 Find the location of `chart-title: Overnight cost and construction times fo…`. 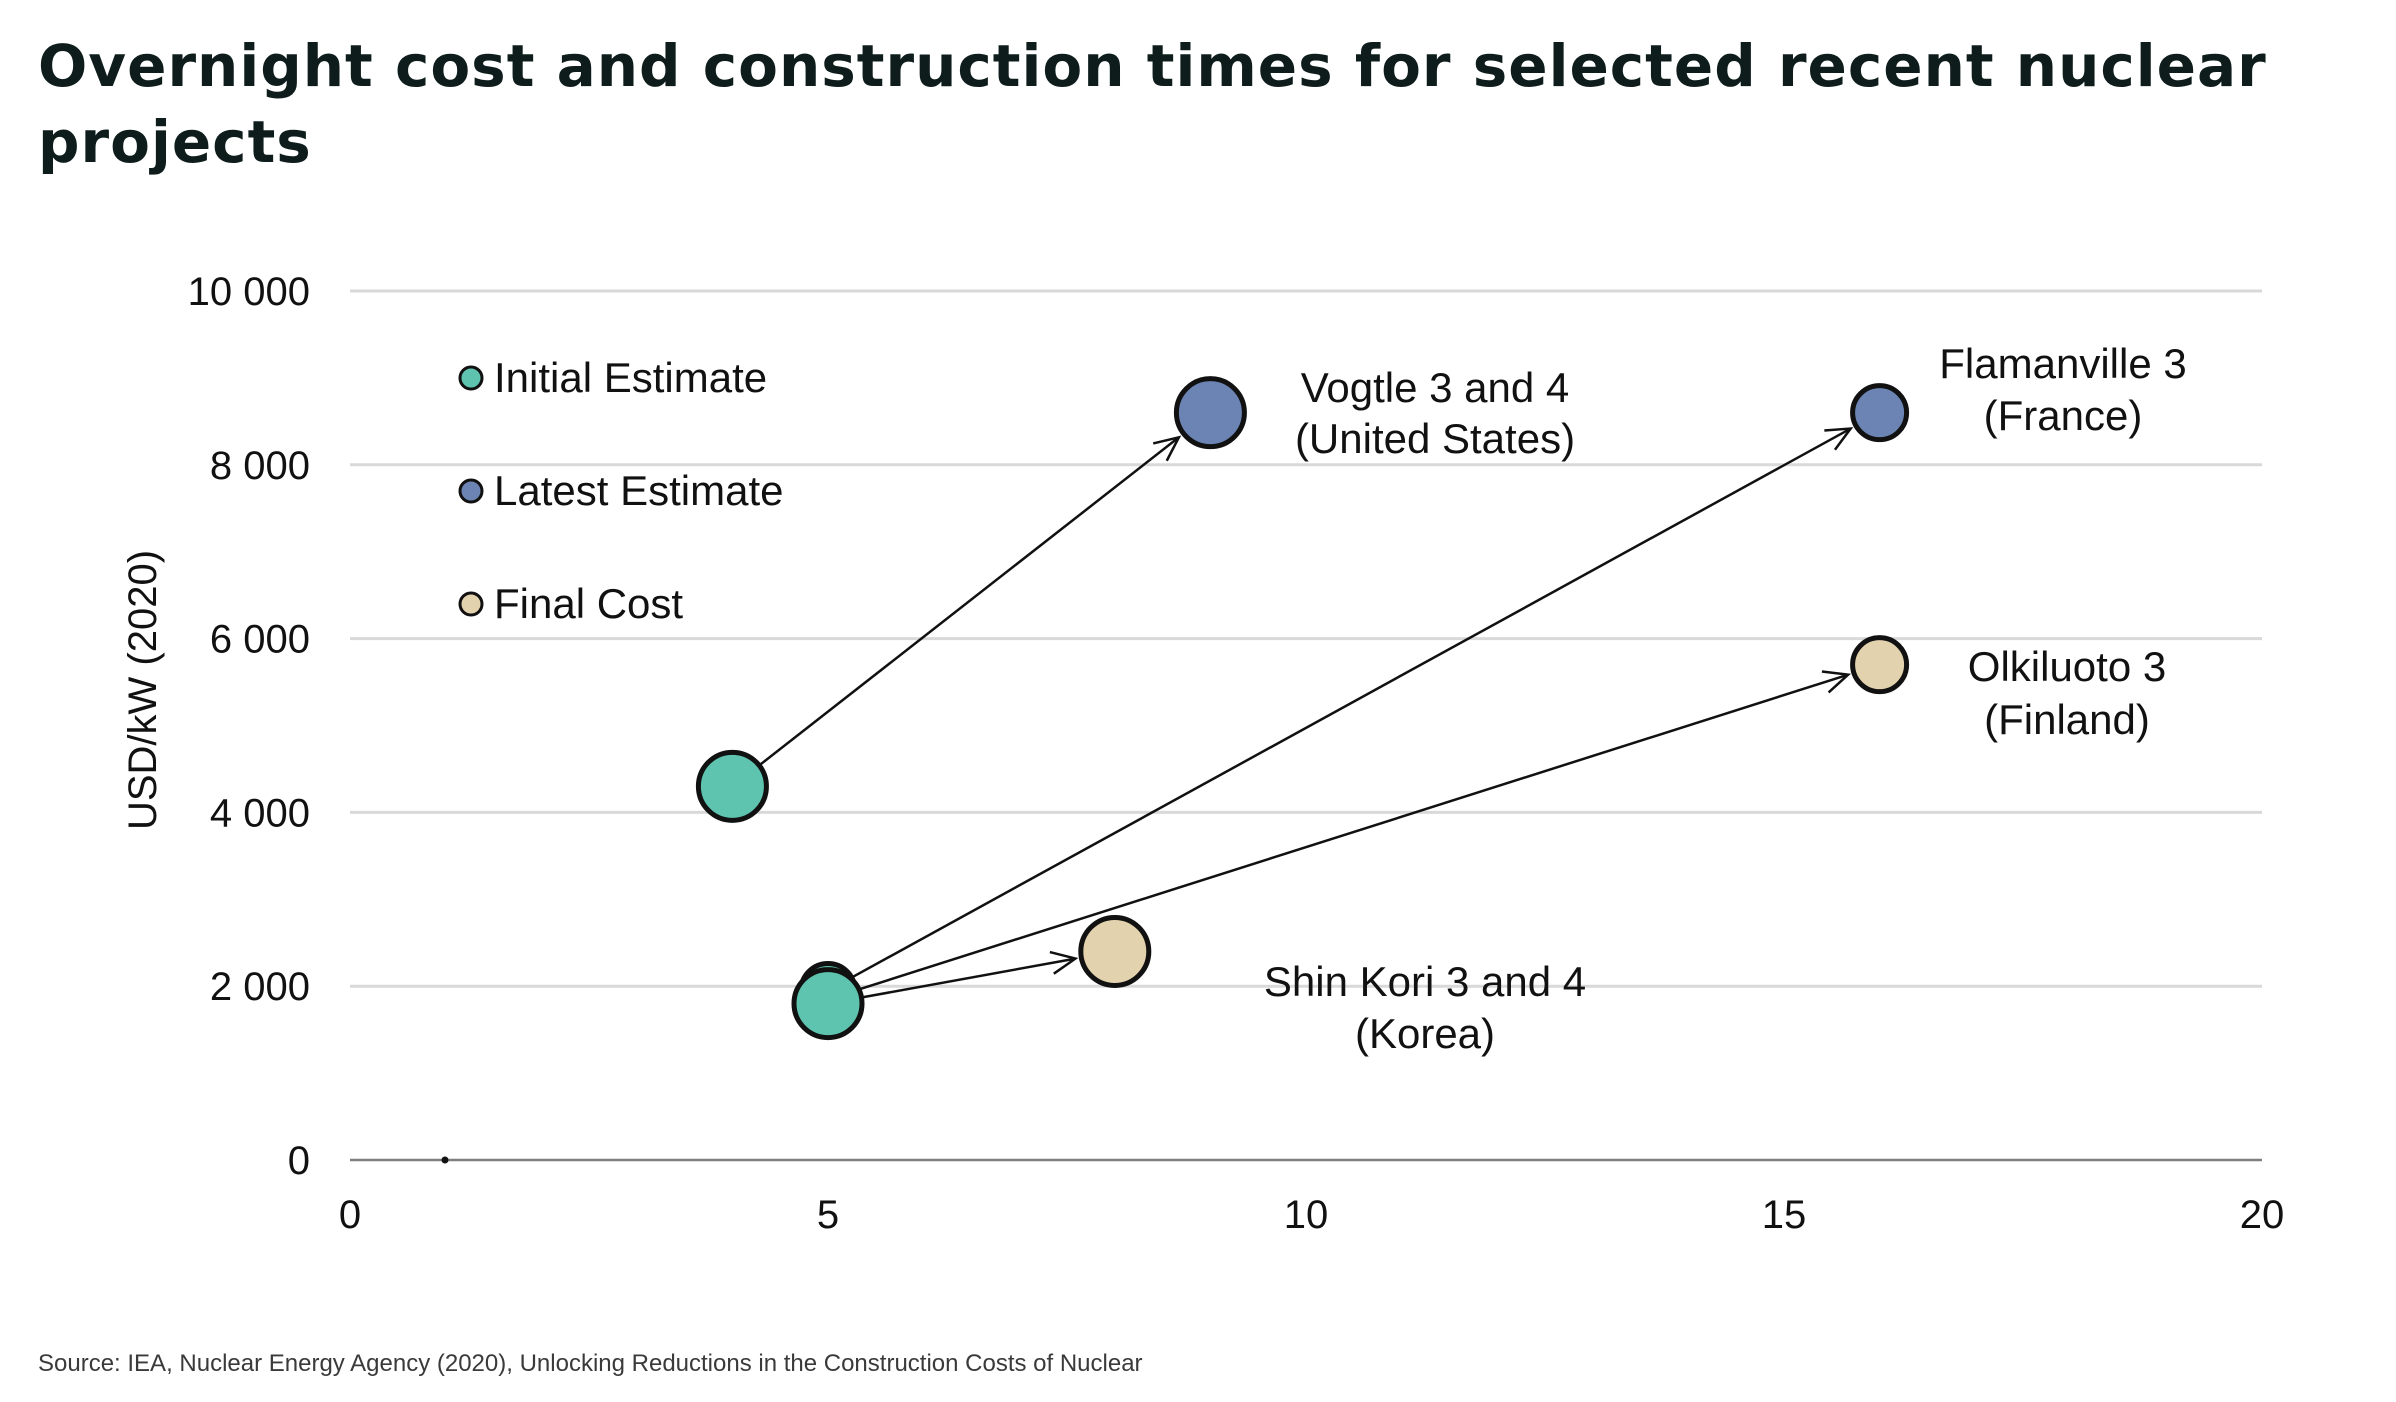

chart-title: Overnight cost and construction times fo… is located at coordinates (1152, 104).